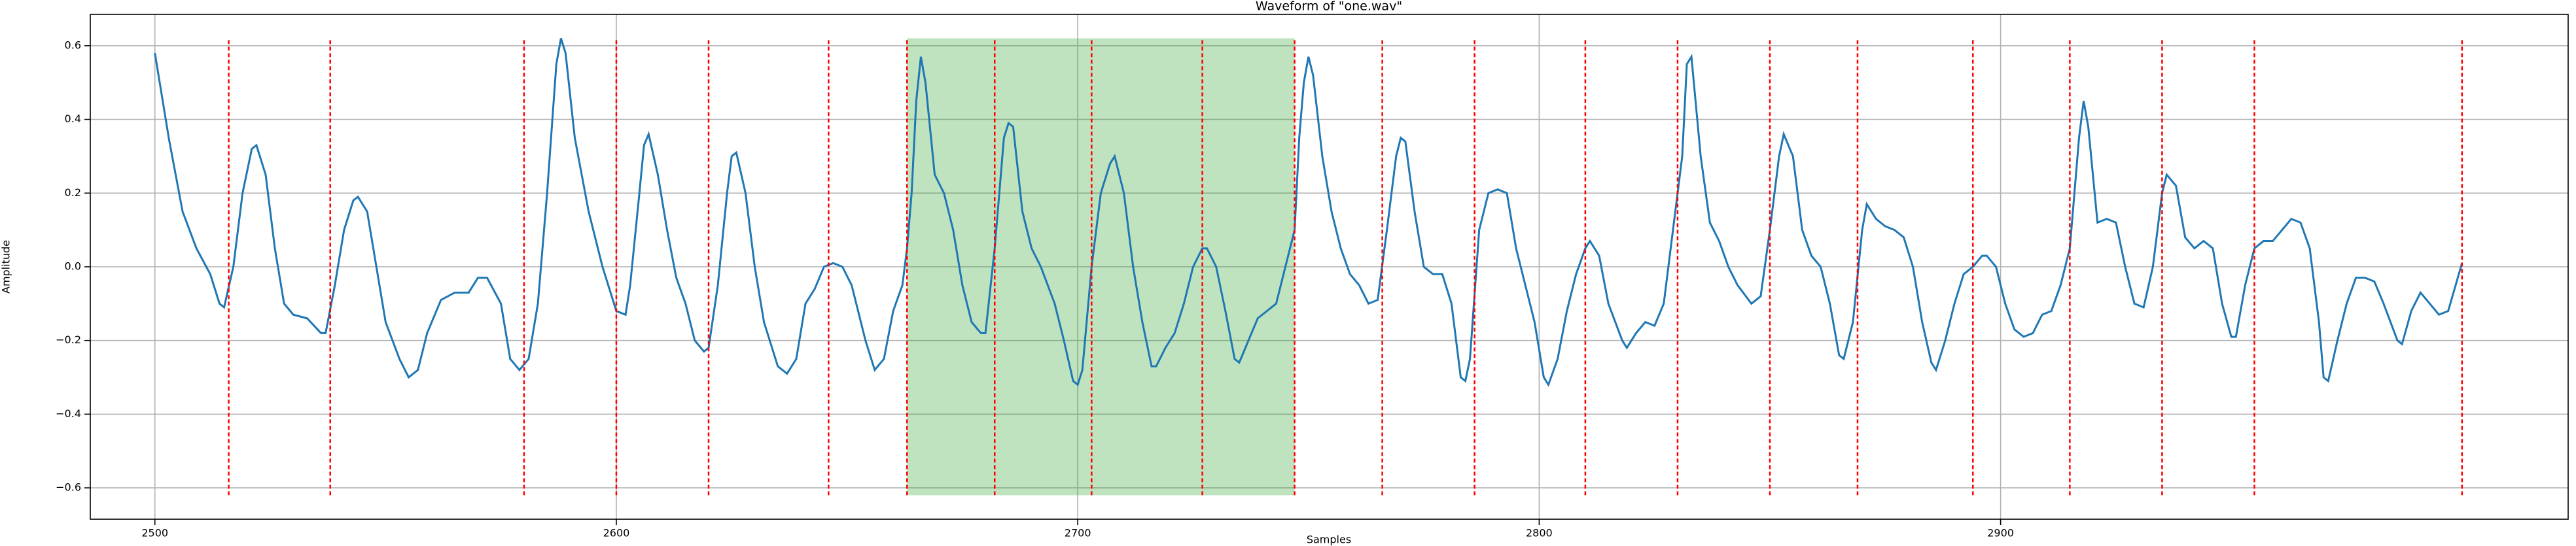 The image size is (2576, 546). I want to click on y-tick-label: −0.4, so click(68, 413).